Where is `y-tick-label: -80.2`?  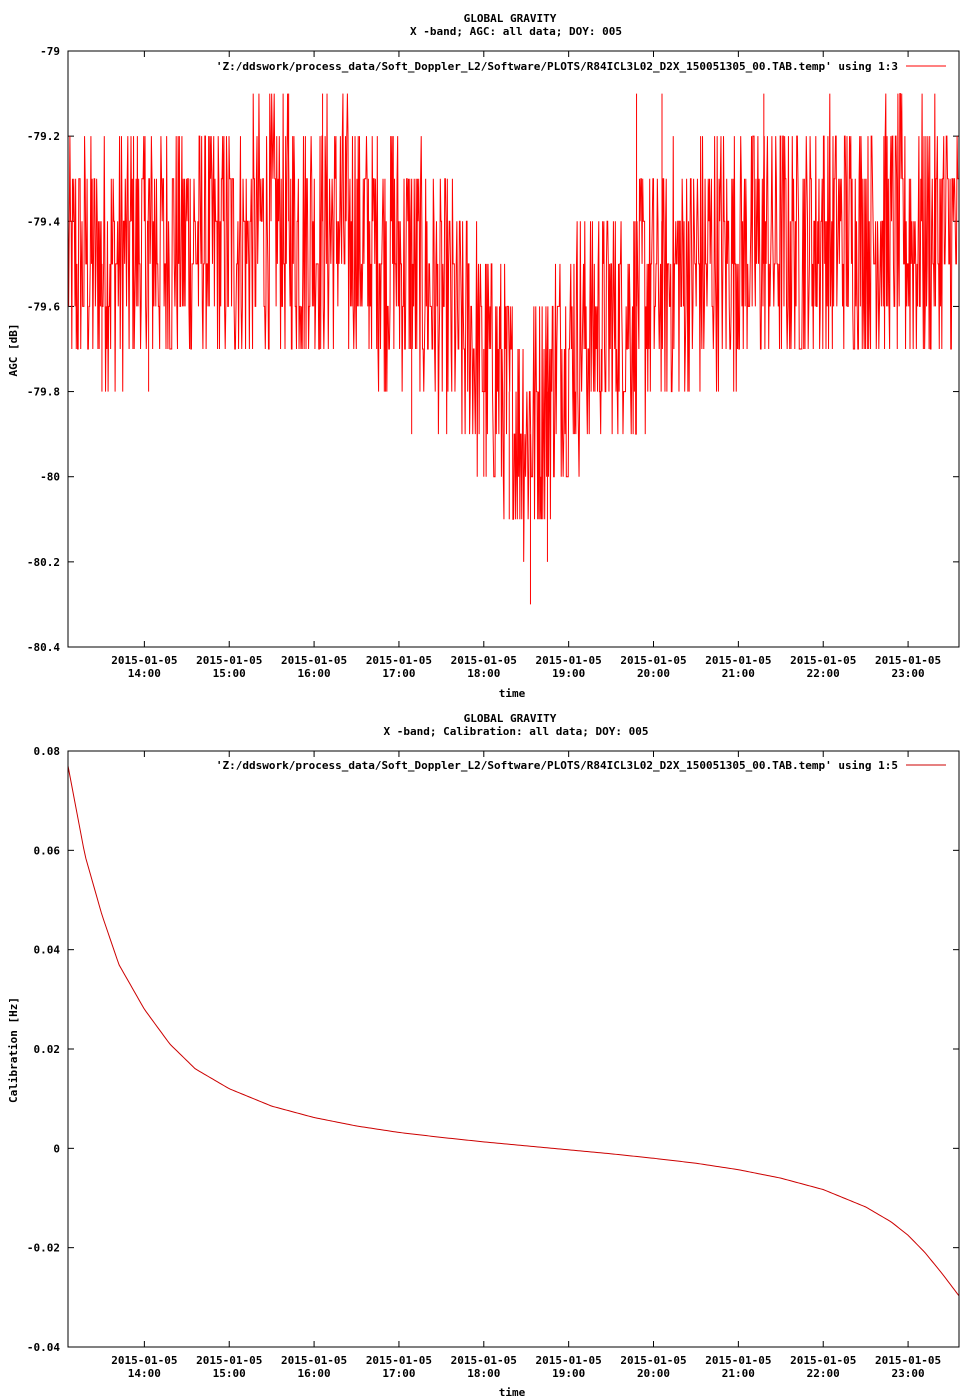
y-tick-label: -80.2 is located at coordinates (43, 562).